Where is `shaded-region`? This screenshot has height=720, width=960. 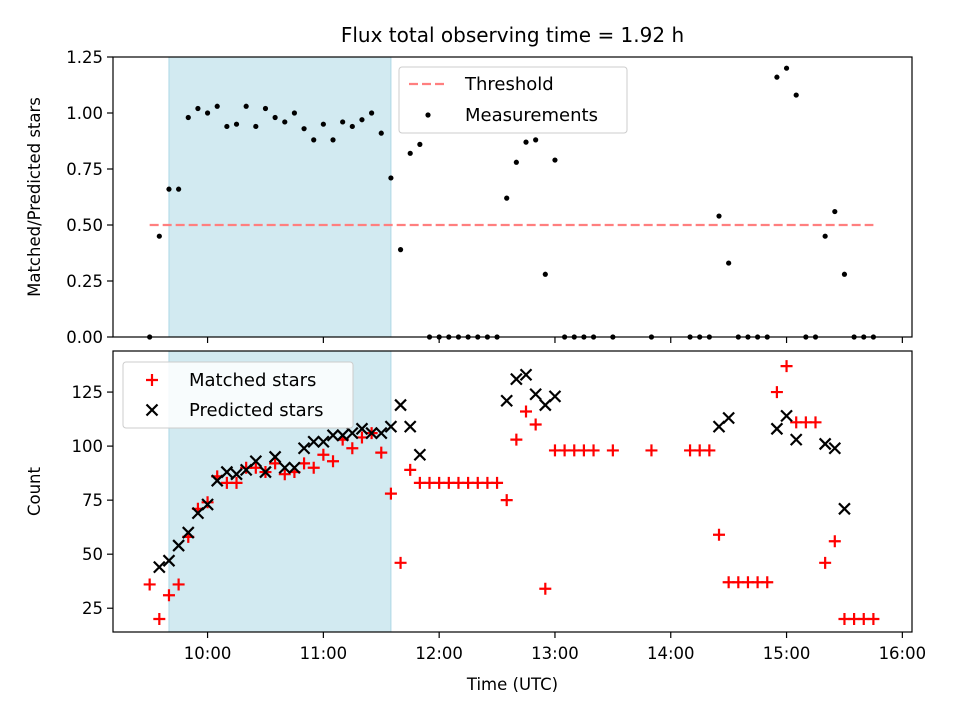 shaded-region is located at coordinates (280, 197).